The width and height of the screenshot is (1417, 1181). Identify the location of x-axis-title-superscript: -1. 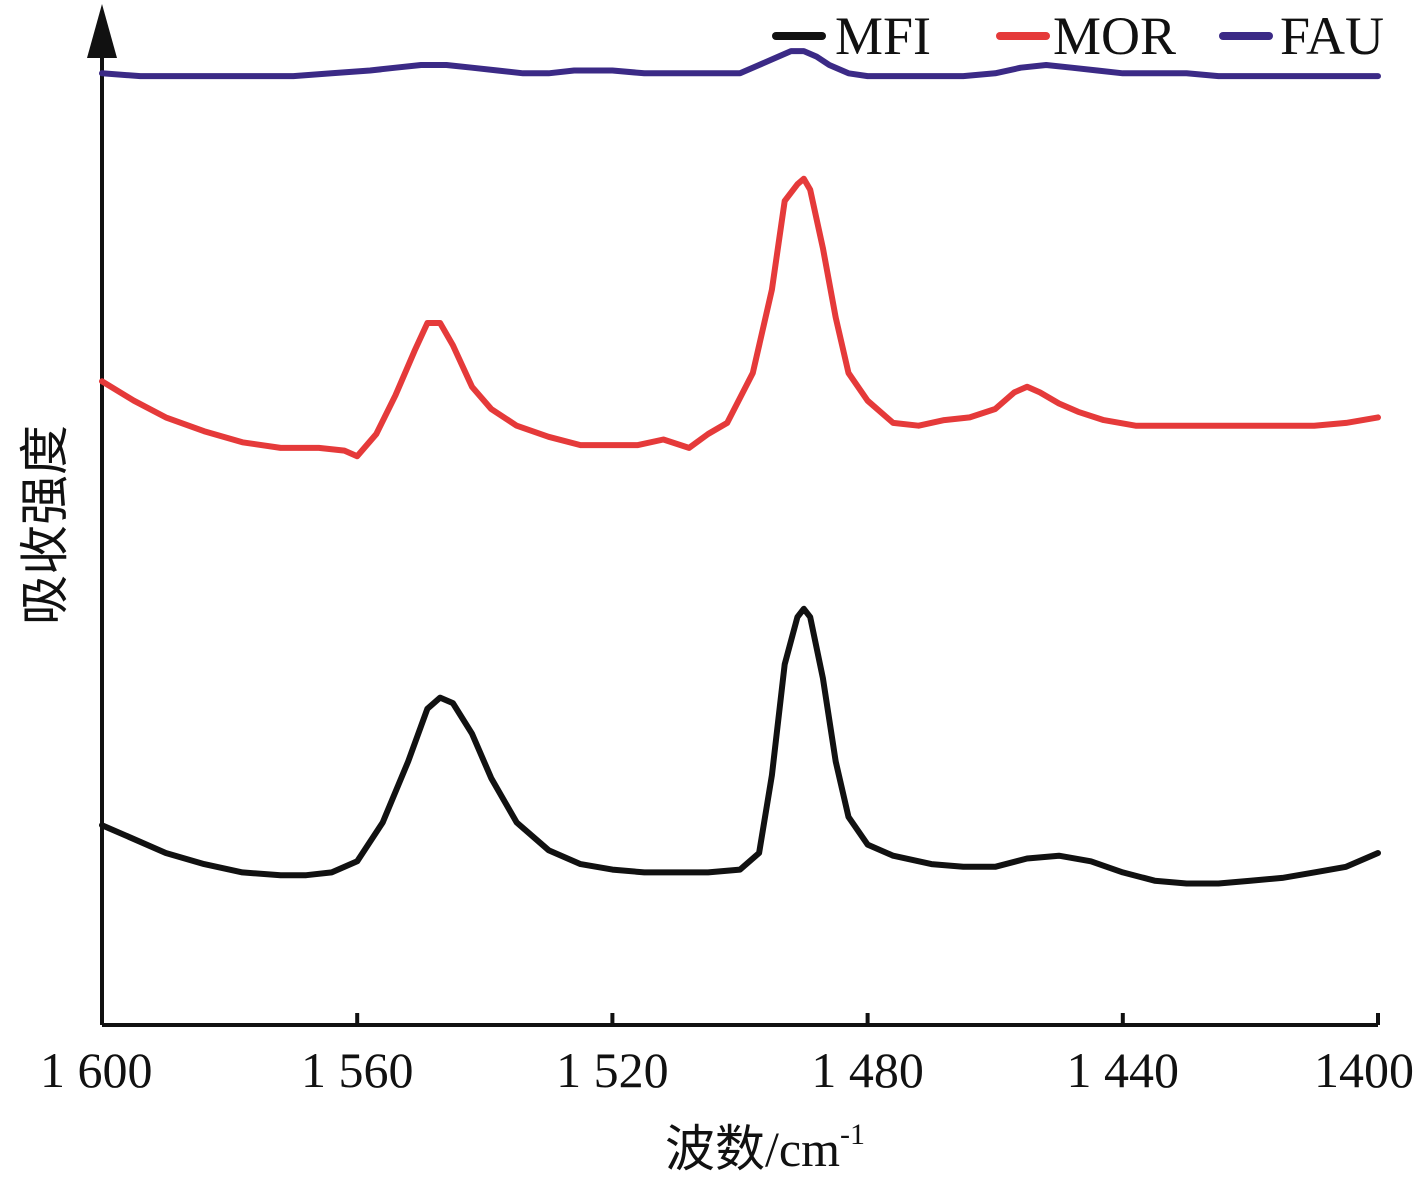
(852, 1134).